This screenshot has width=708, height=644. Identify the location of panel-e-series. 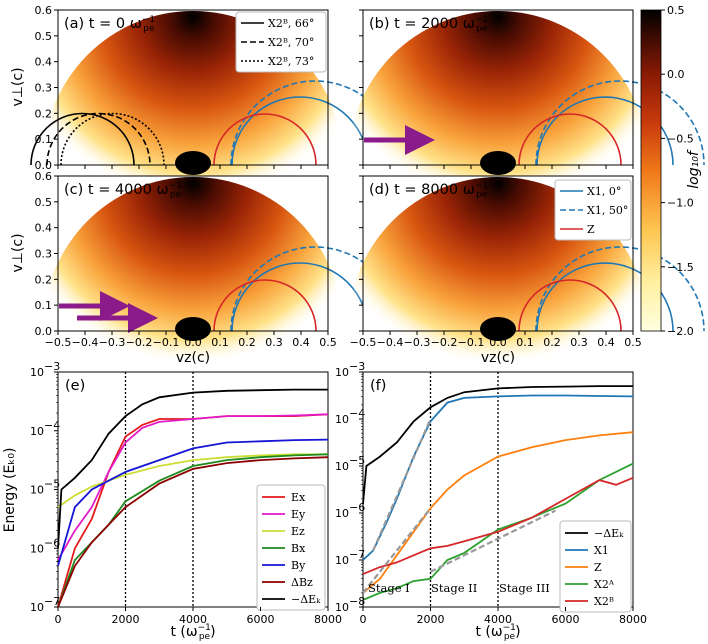
(193, 490).